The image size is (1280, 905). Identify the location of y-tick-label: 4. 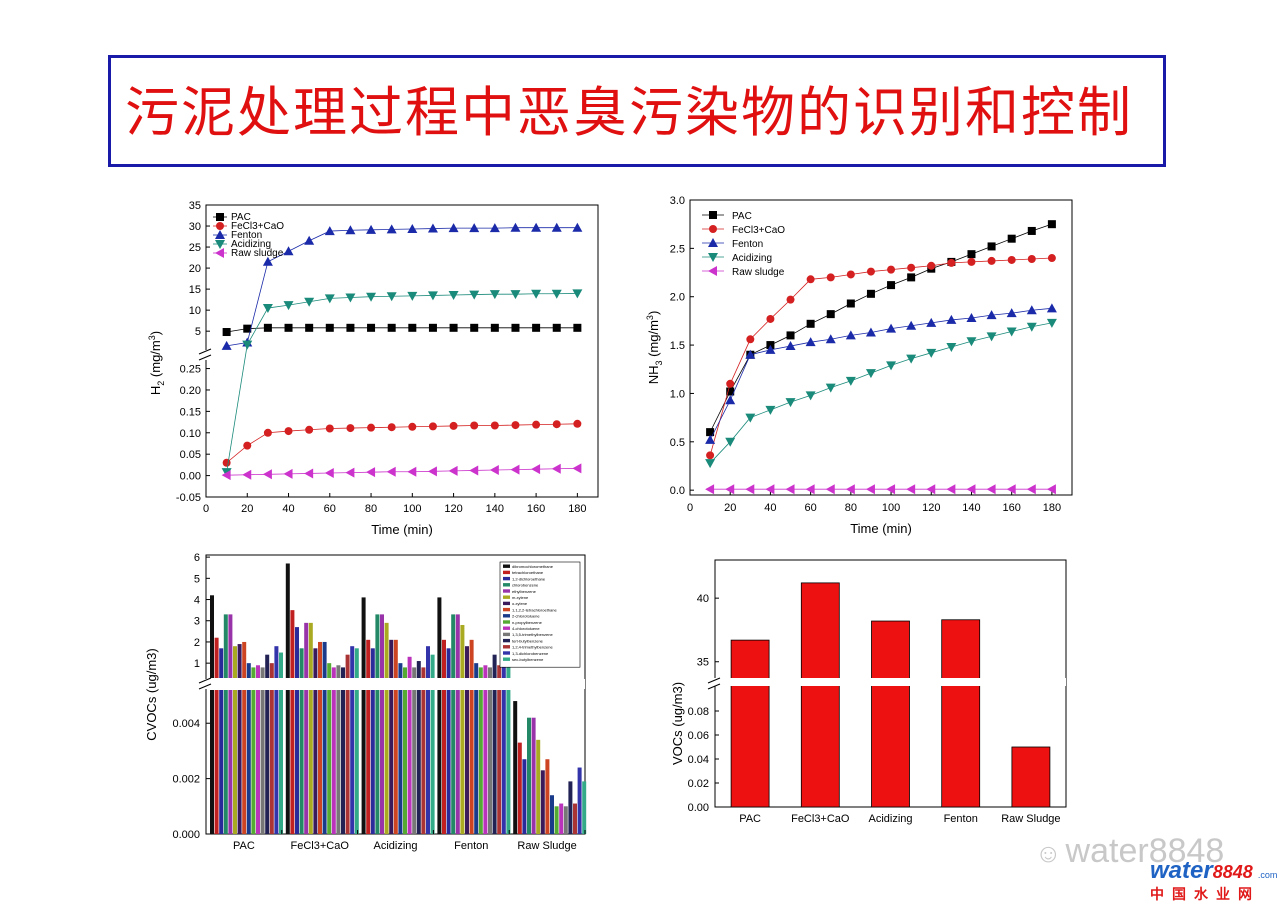
(197, 601).